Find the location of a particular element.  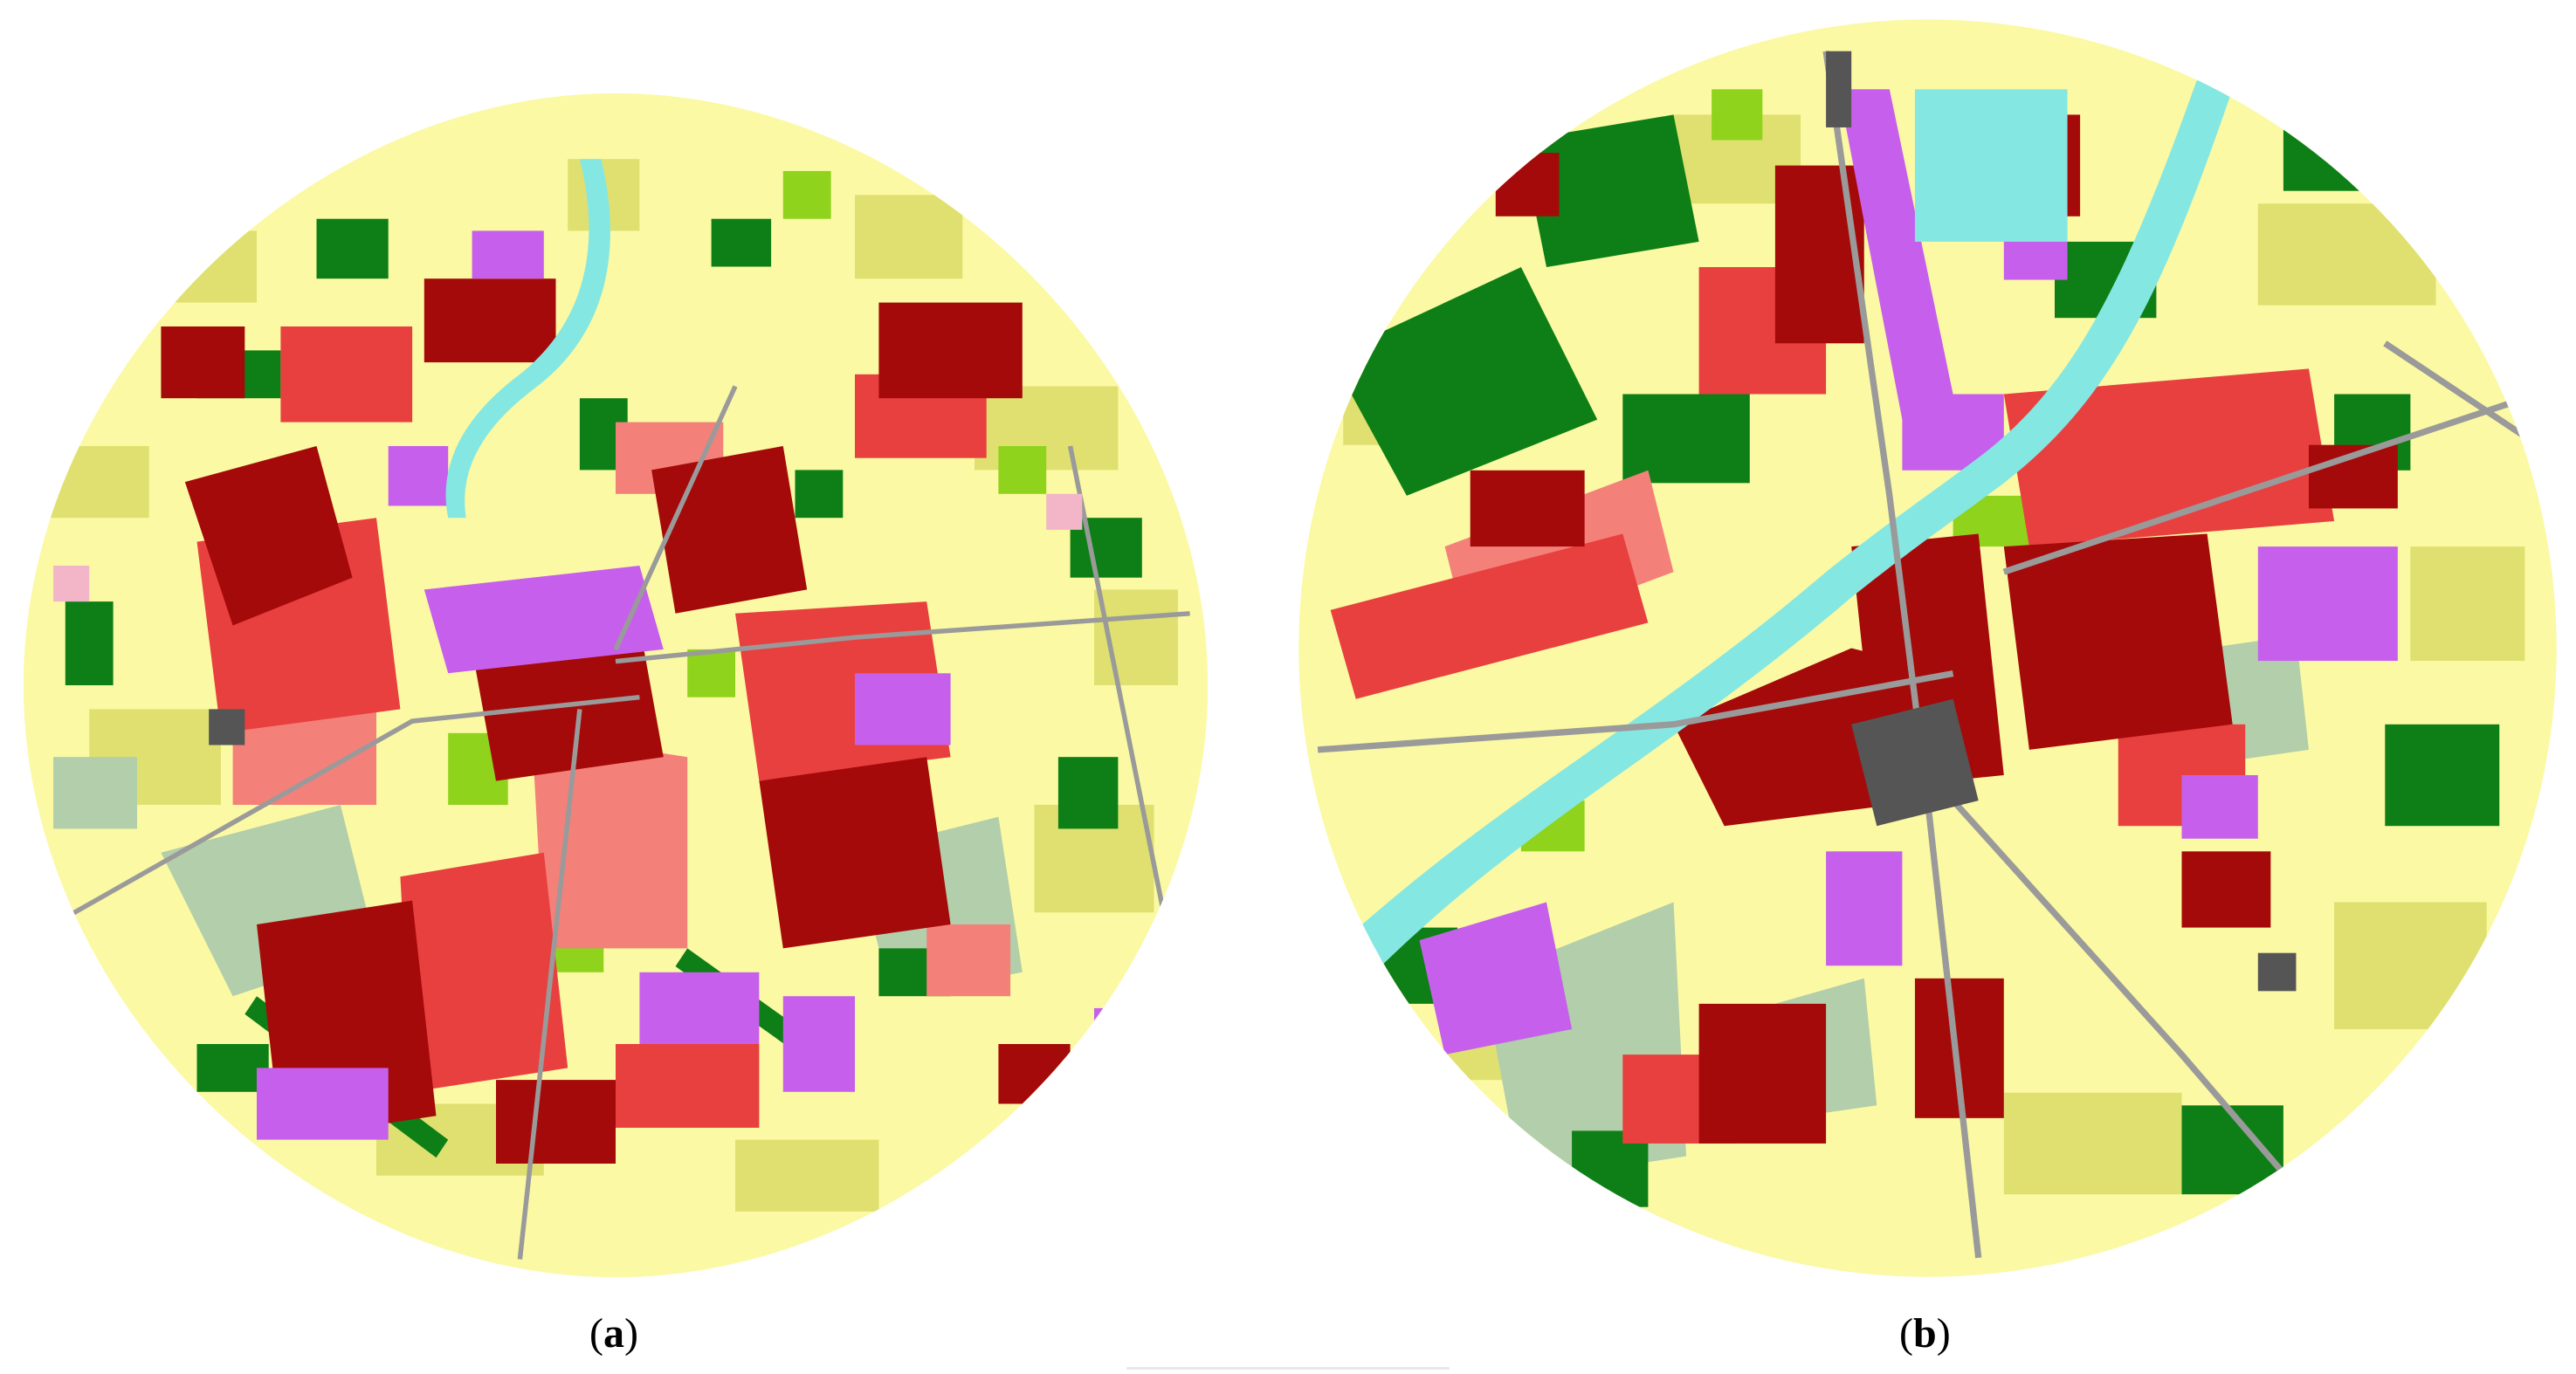

caption-a-close: ) is located at coordinates (630, 1334).